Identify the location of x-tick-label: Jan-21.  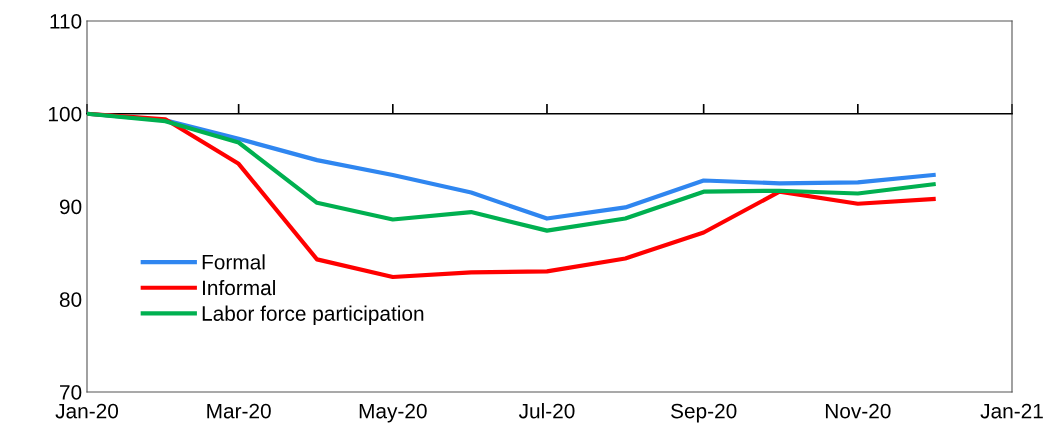
(1011, 411).